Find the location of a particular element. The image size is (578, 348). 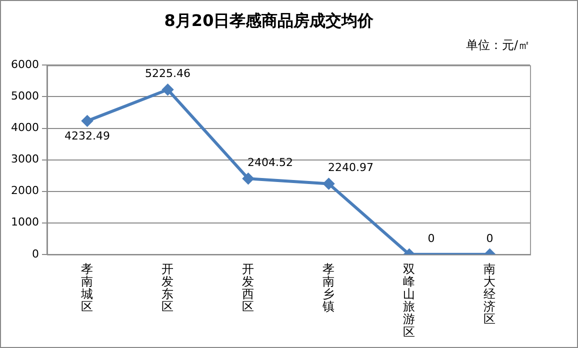

data-label: 2404.52 is located at coordinates (270, 162).